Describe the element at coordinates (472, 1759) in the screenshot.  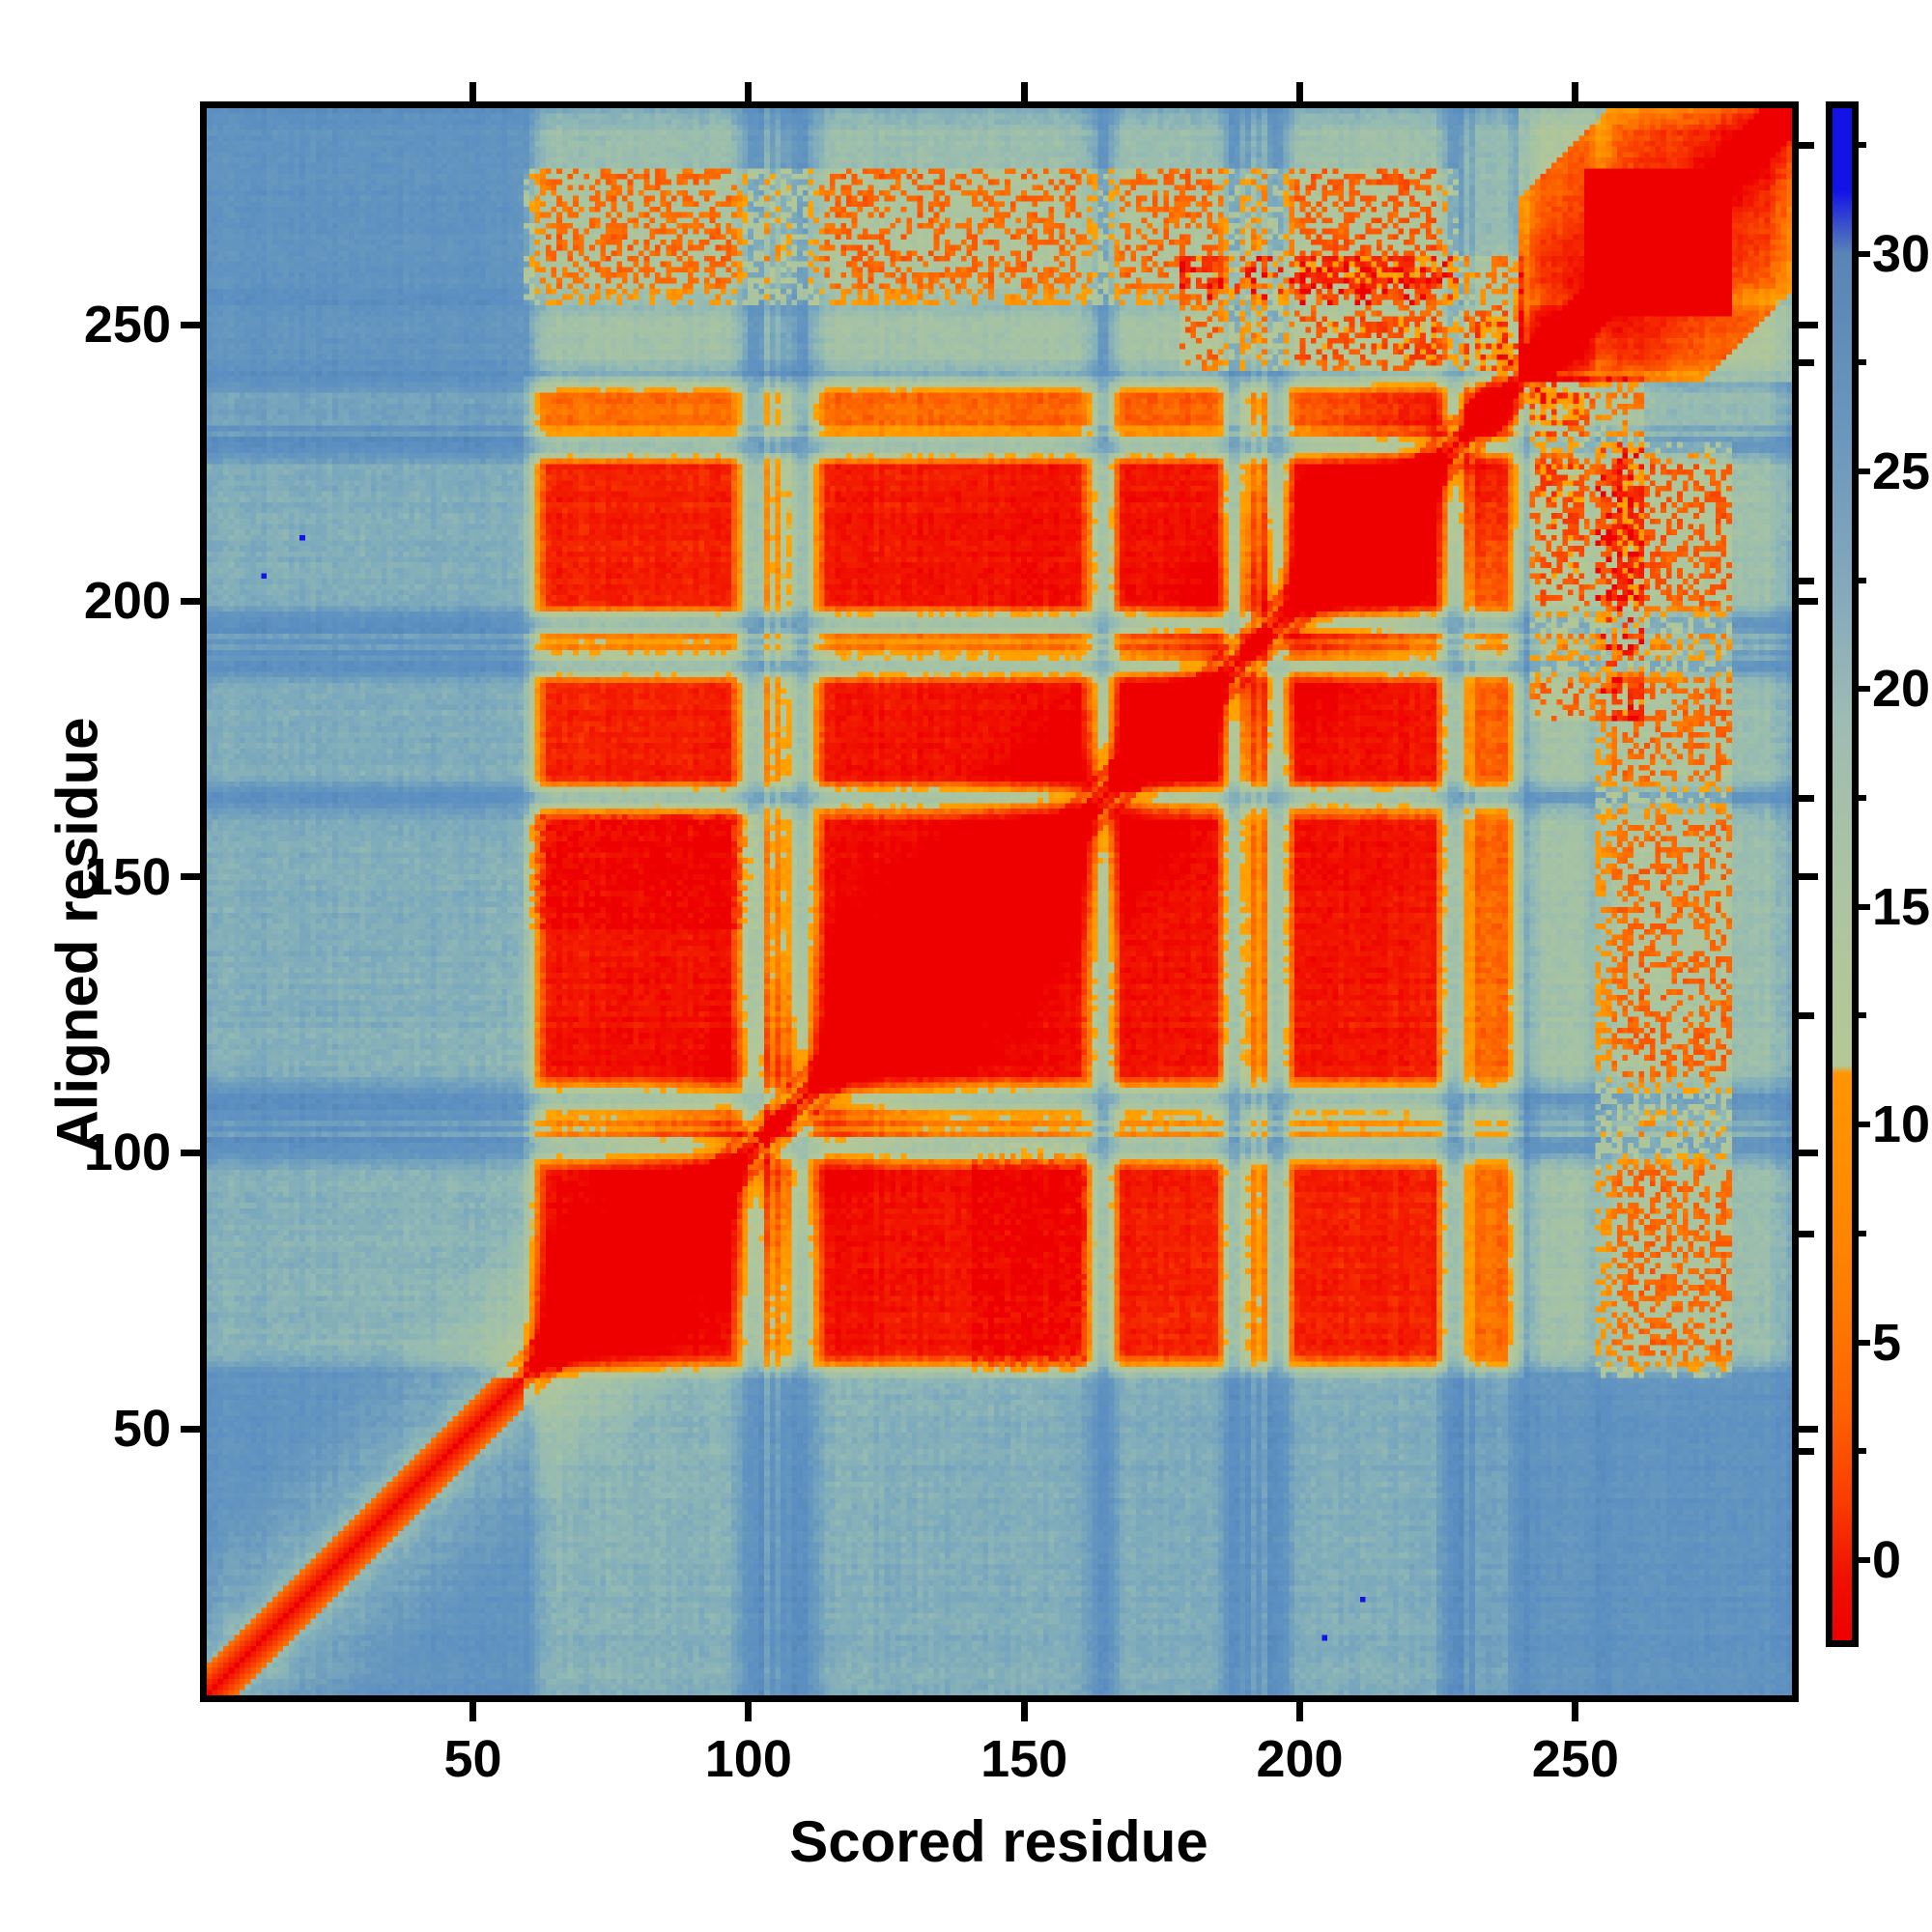
I see `x-tick-label-50: 50` at that location.